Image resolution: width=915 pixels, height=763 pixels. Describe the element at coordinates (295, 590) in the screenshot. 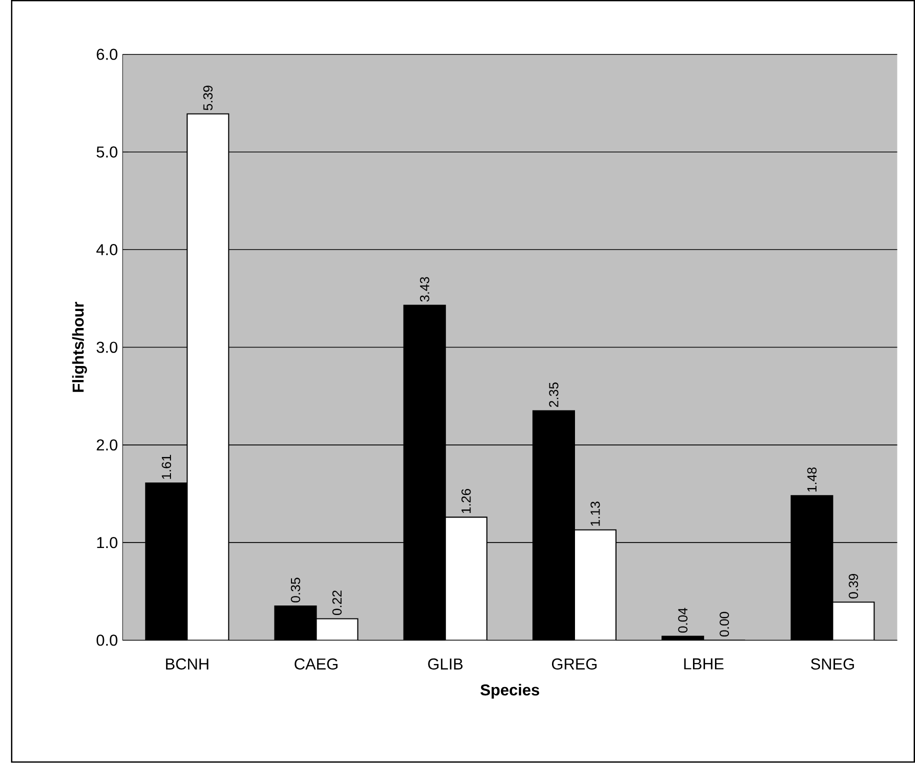

I see `data-label: 0.35` at that location.